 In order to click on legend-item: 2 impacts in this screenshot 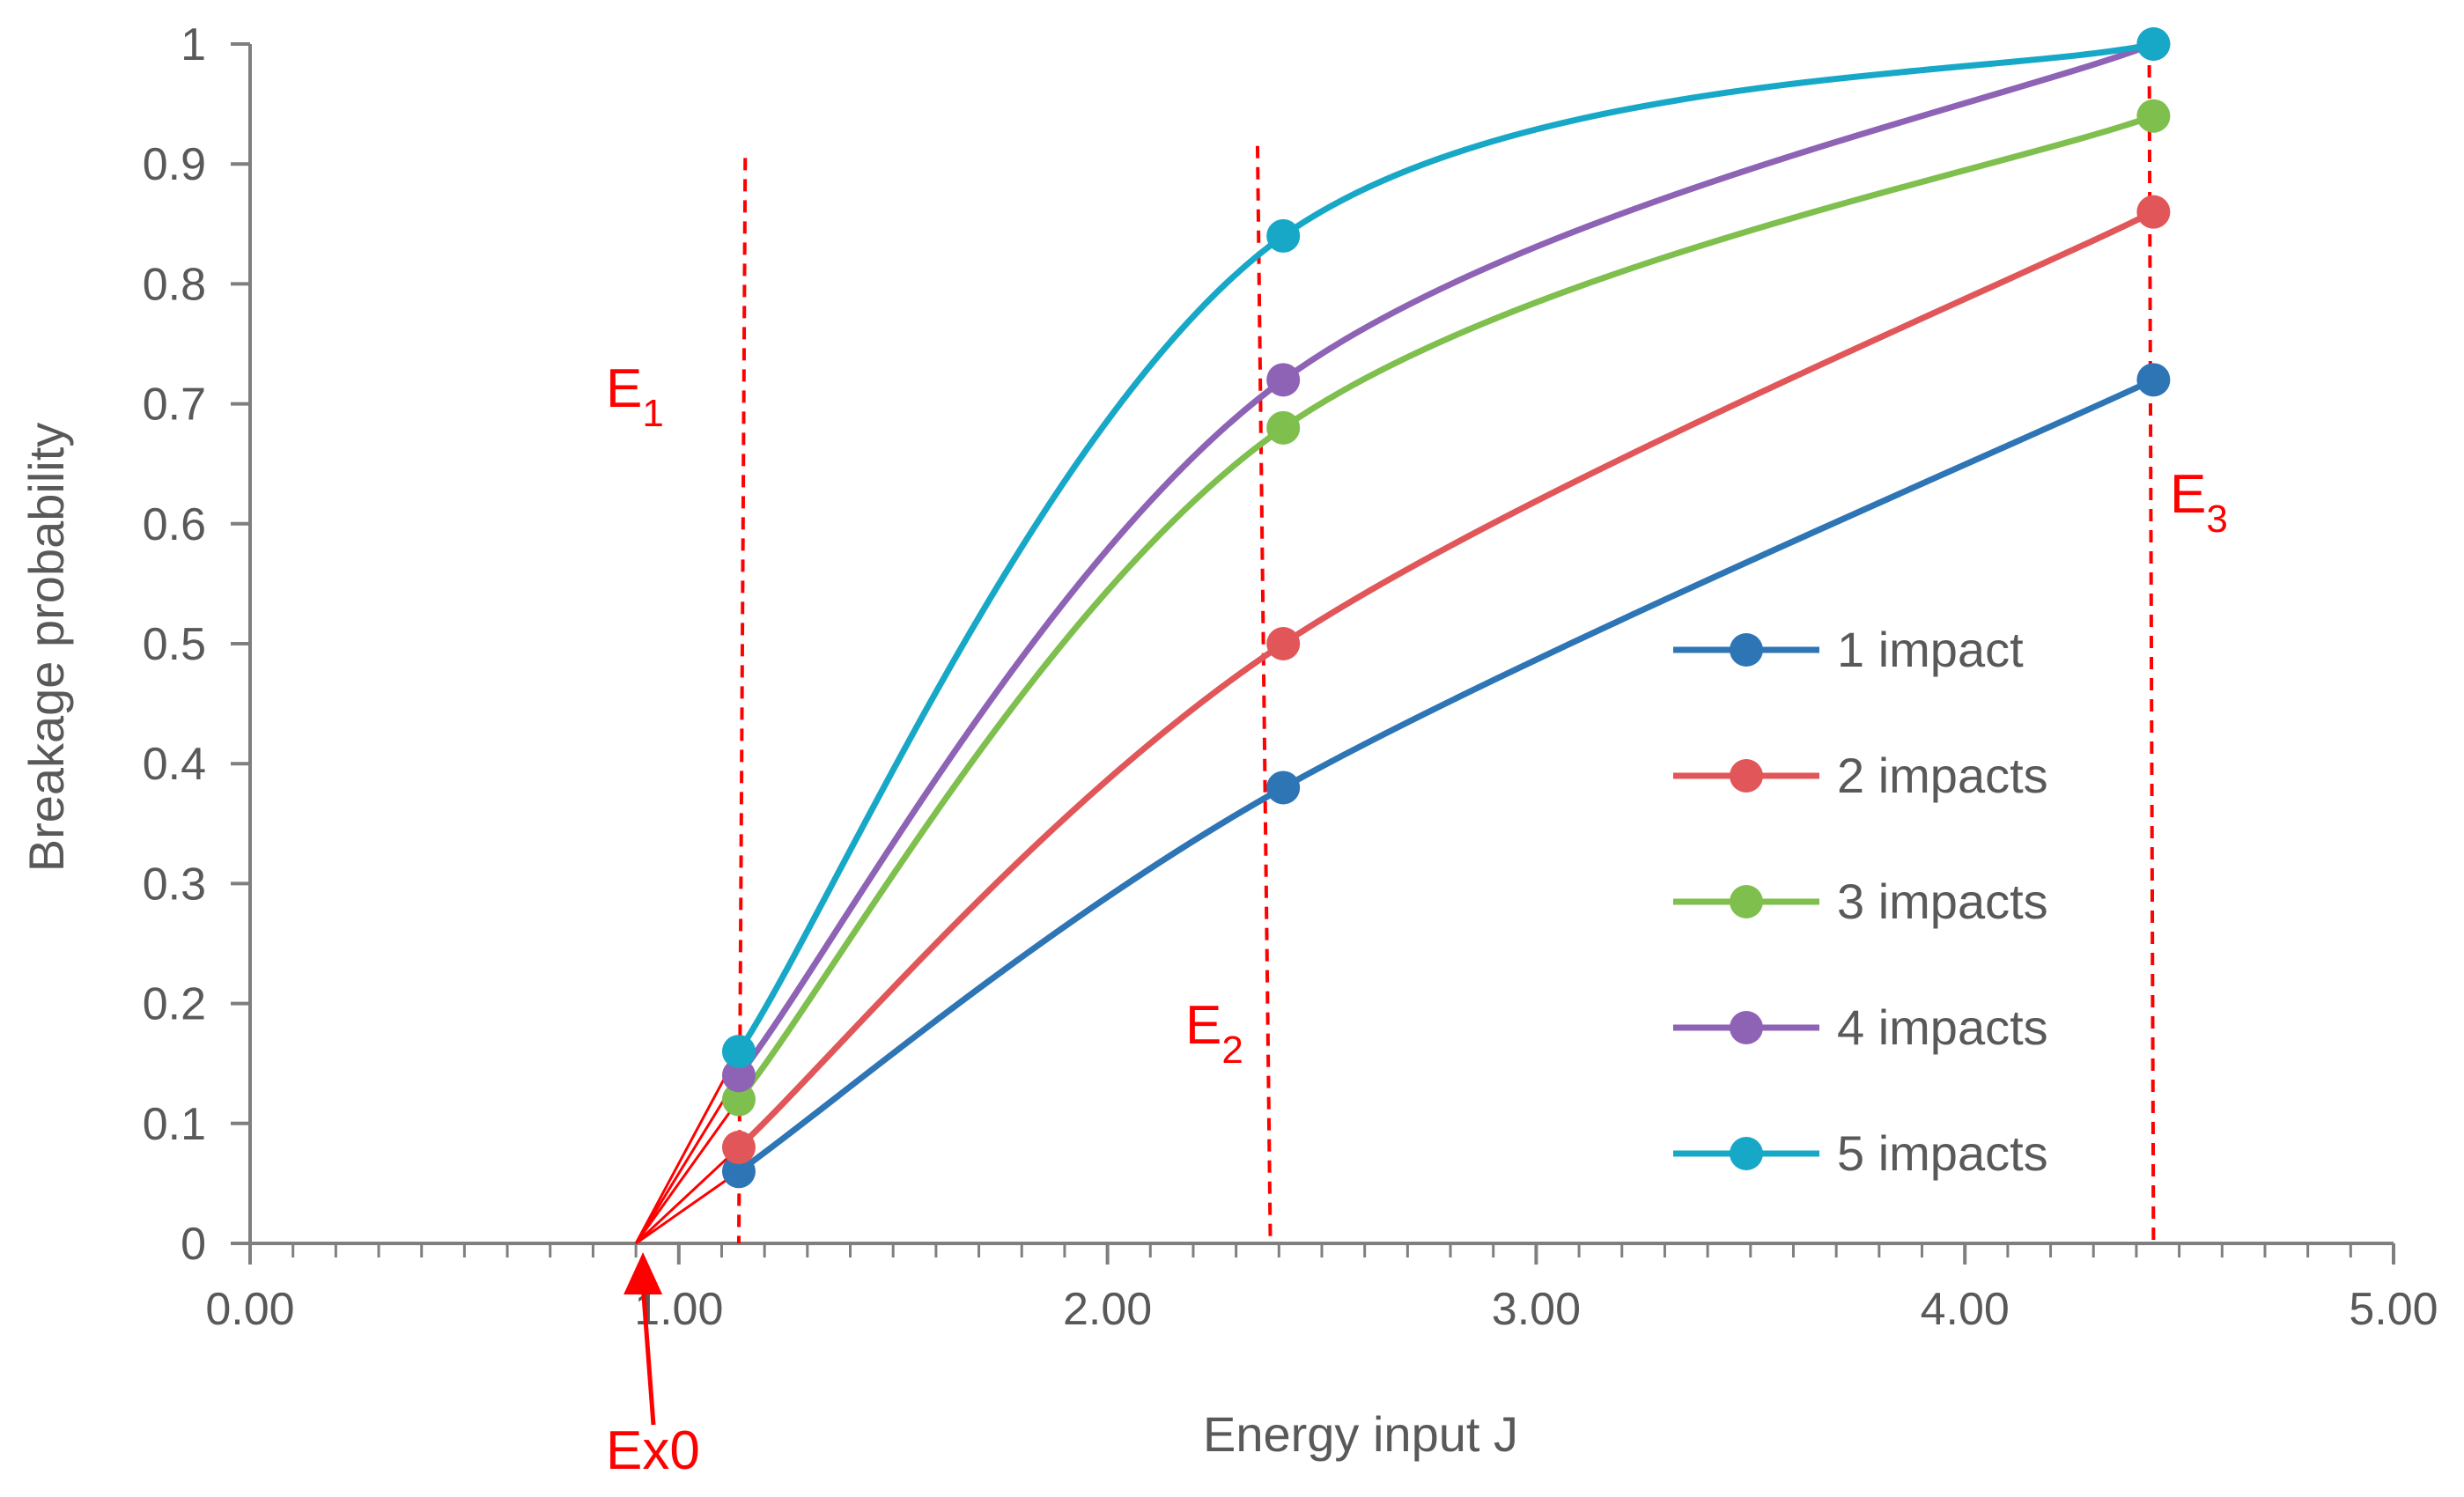, I will do `click(1860, 776)`.